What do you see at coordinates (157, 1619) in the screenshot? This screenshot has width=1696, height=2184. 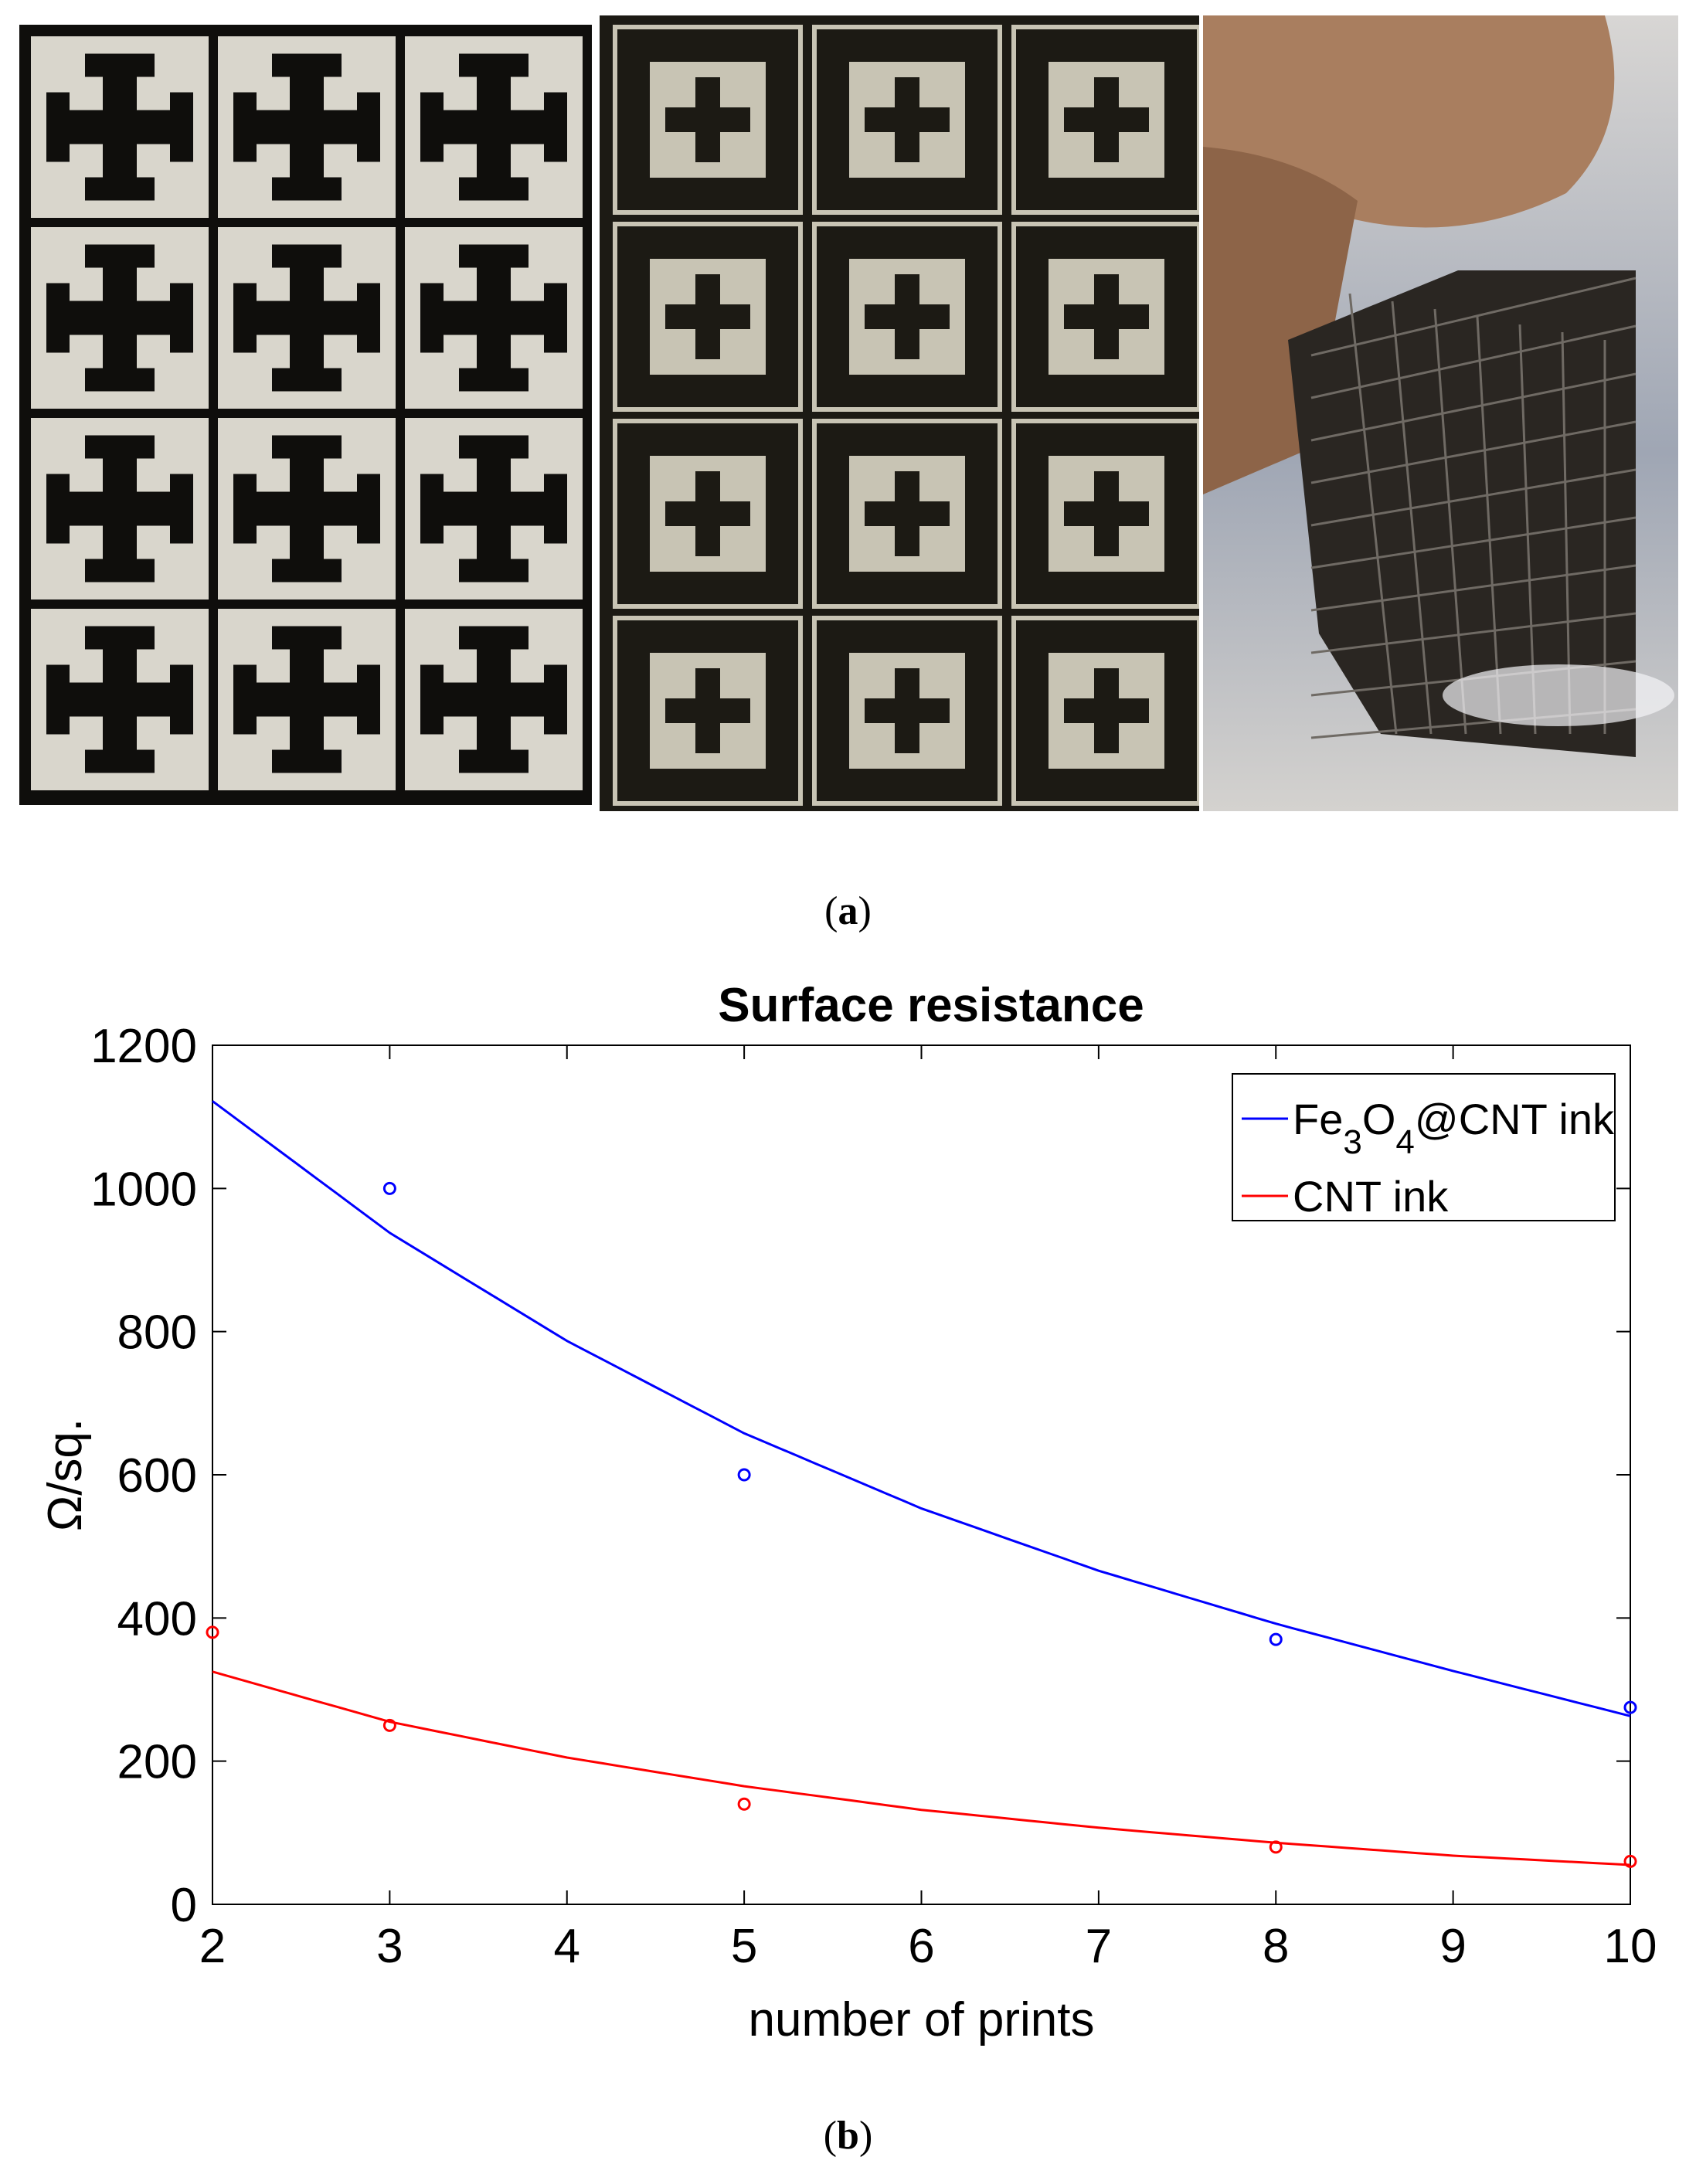 I see `y-tick-label: 400` at bounding box center [157, 1619].